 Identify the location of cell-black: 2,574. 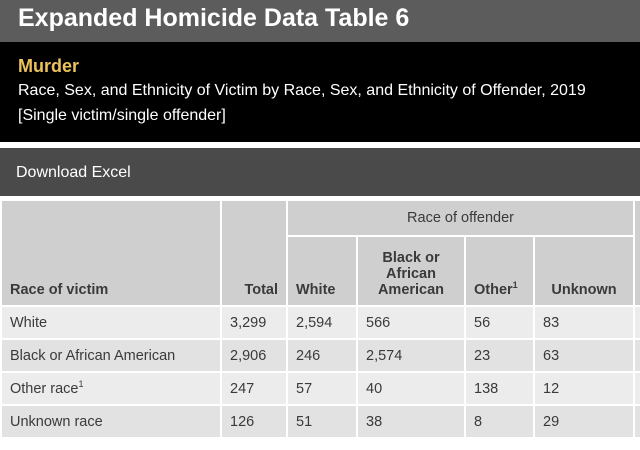
(411, 355).